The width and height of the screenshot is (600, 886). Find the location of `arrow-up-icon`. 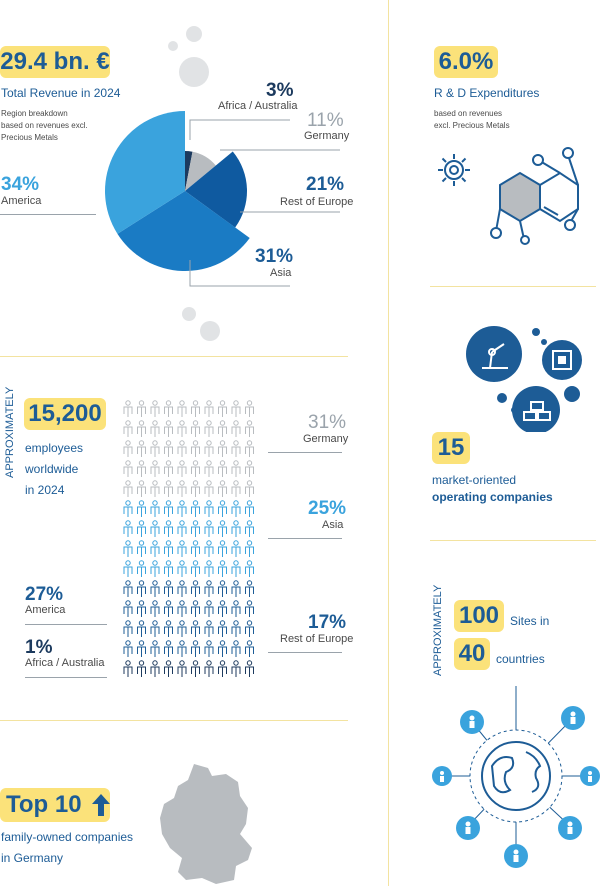

arrow-up-icon is located at coordinates (100, 805).